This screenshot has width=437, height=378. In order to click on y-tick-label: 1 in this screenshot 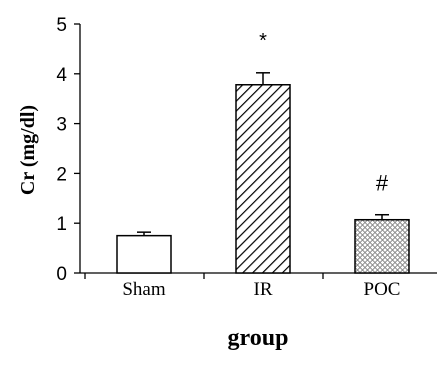, I will do `click(61, 224)`.